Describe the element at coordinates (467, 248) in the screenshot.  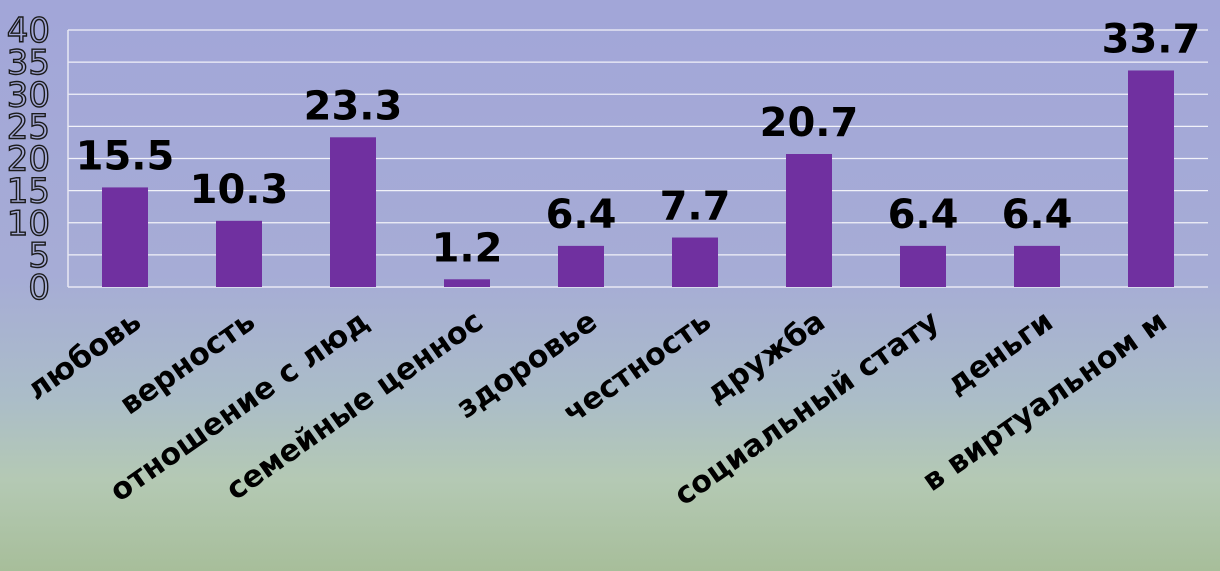
I see `data-label: 1.2` at that location.